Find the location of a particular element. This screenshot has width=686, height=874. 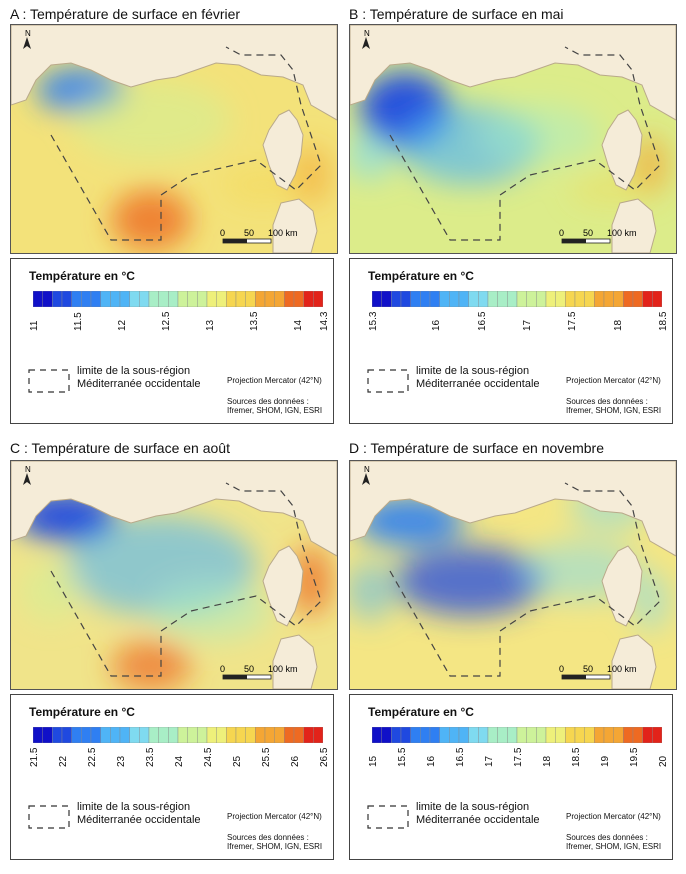

ramp-tick-label: 20 is located at coordinates (663, 761).